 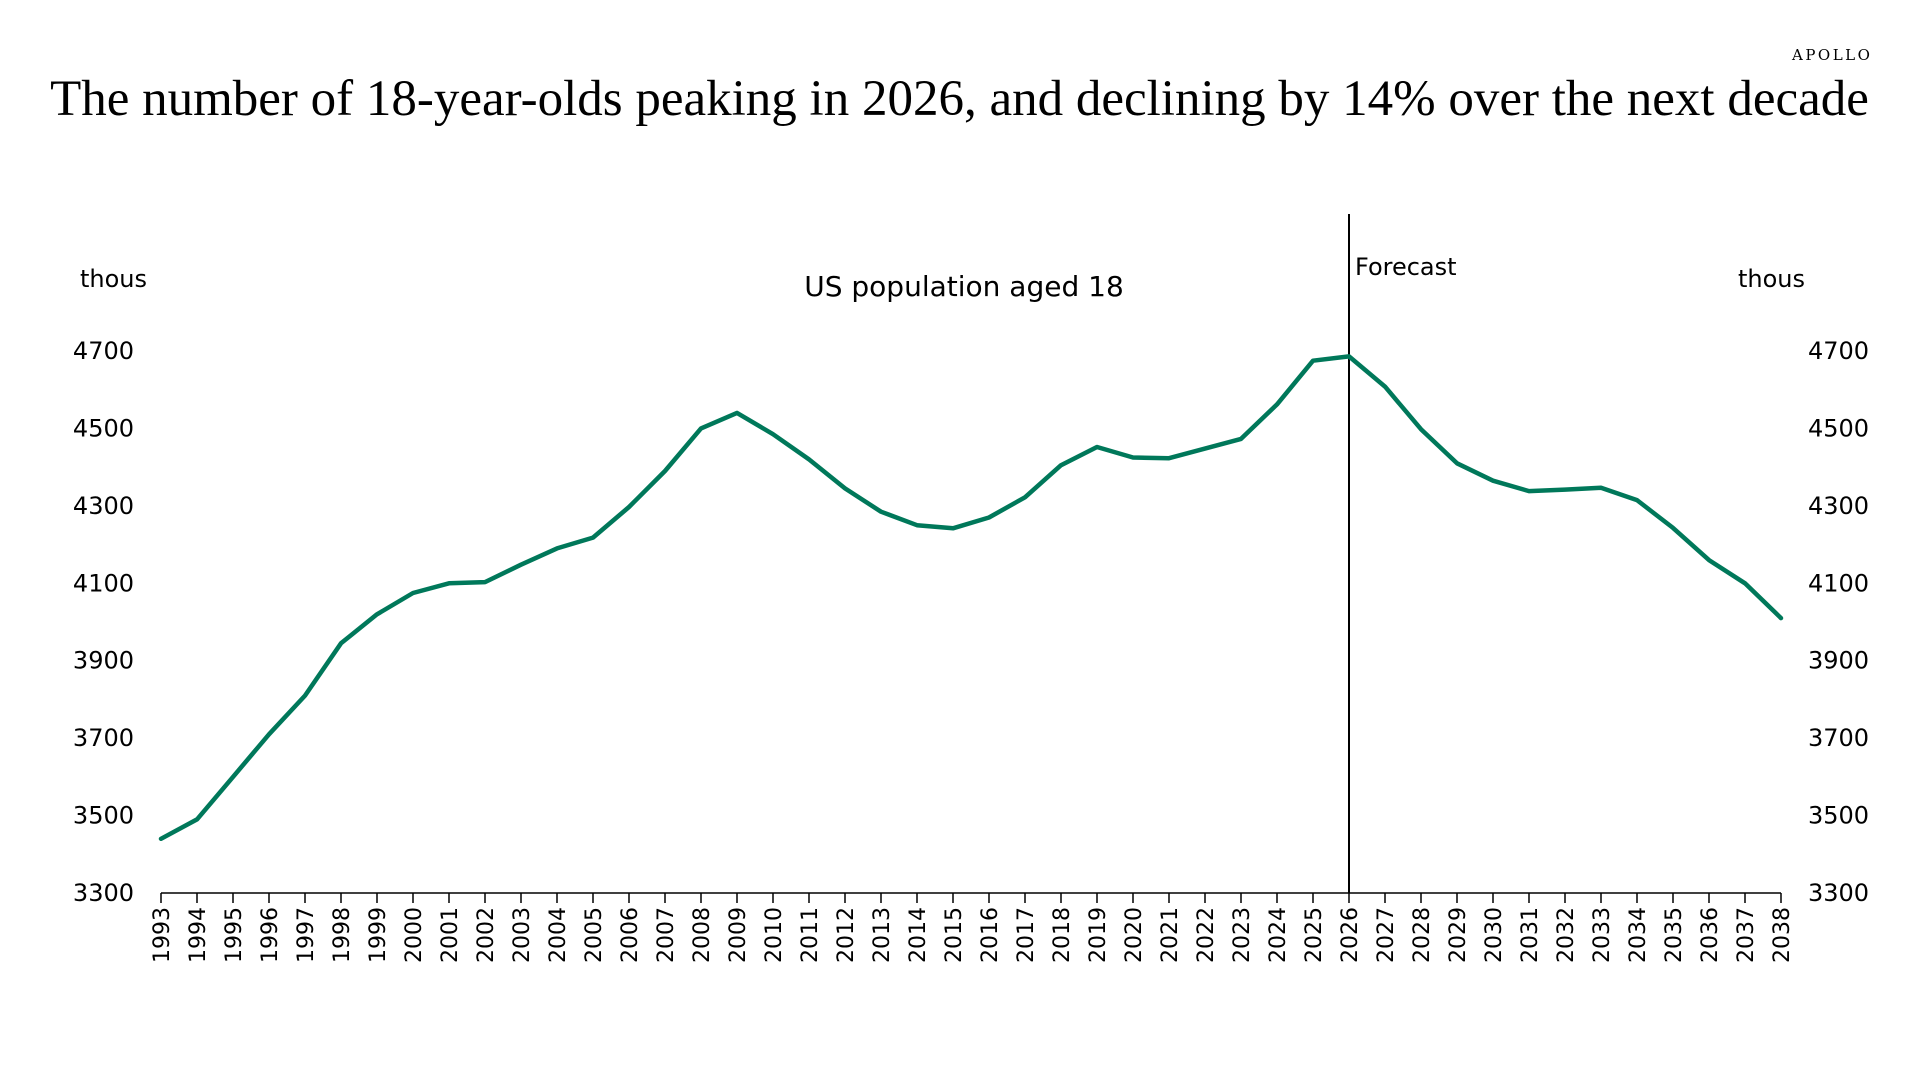 What do you see at coordinates (1350, 935) in the screenshot?
I see `x-tick-label: 2026` at bounding box center [1350, 935].